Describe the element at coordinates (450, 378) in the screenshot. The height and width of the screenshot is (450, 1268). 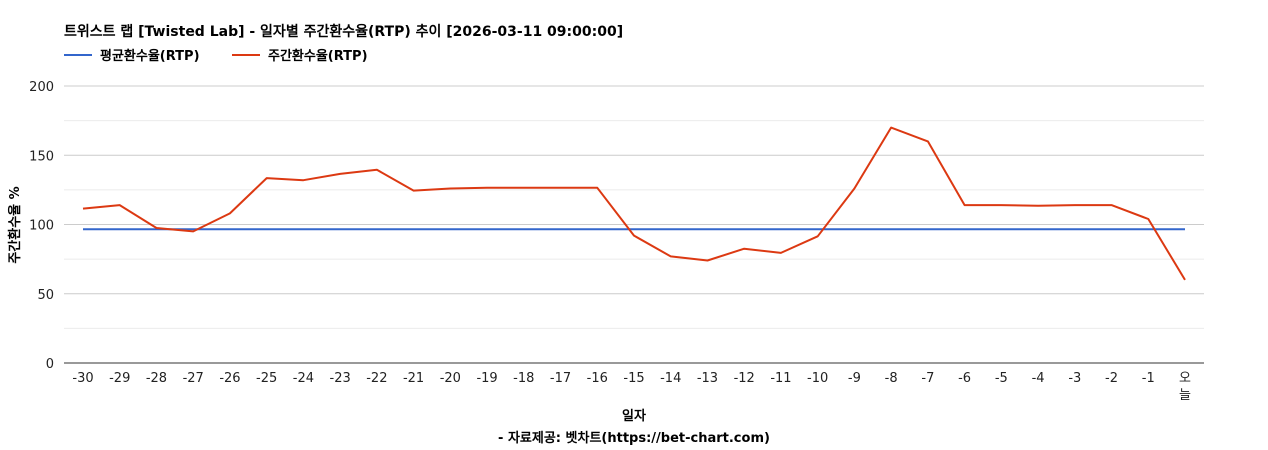
I see `x-tick-label: -20` at that location.